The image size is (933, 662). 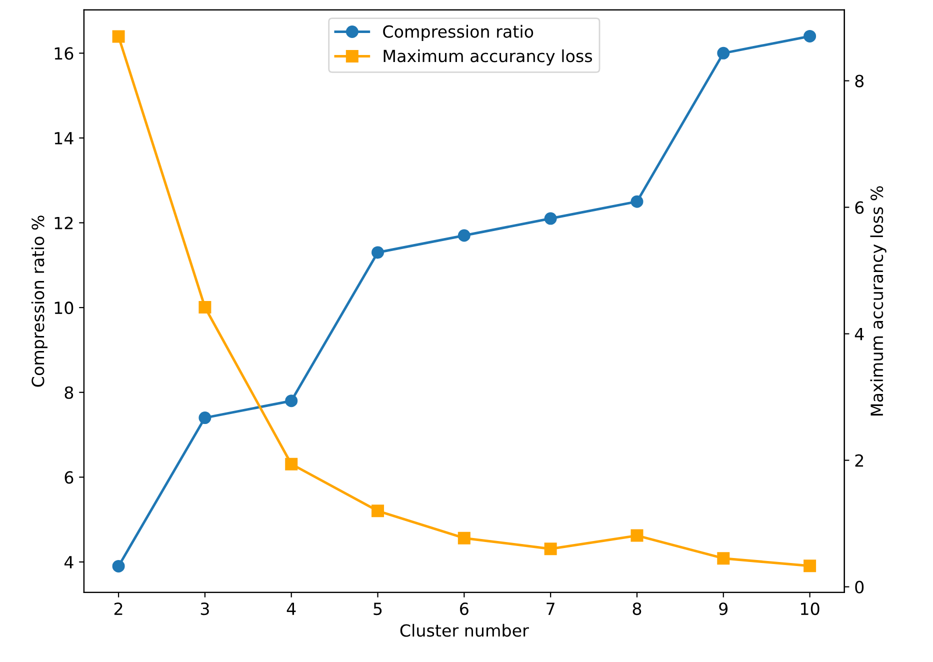 What do you see at coordinates (69, 562) in the screenshot?
I see `y-tick-label: 4` at bounding box center [69, 562].